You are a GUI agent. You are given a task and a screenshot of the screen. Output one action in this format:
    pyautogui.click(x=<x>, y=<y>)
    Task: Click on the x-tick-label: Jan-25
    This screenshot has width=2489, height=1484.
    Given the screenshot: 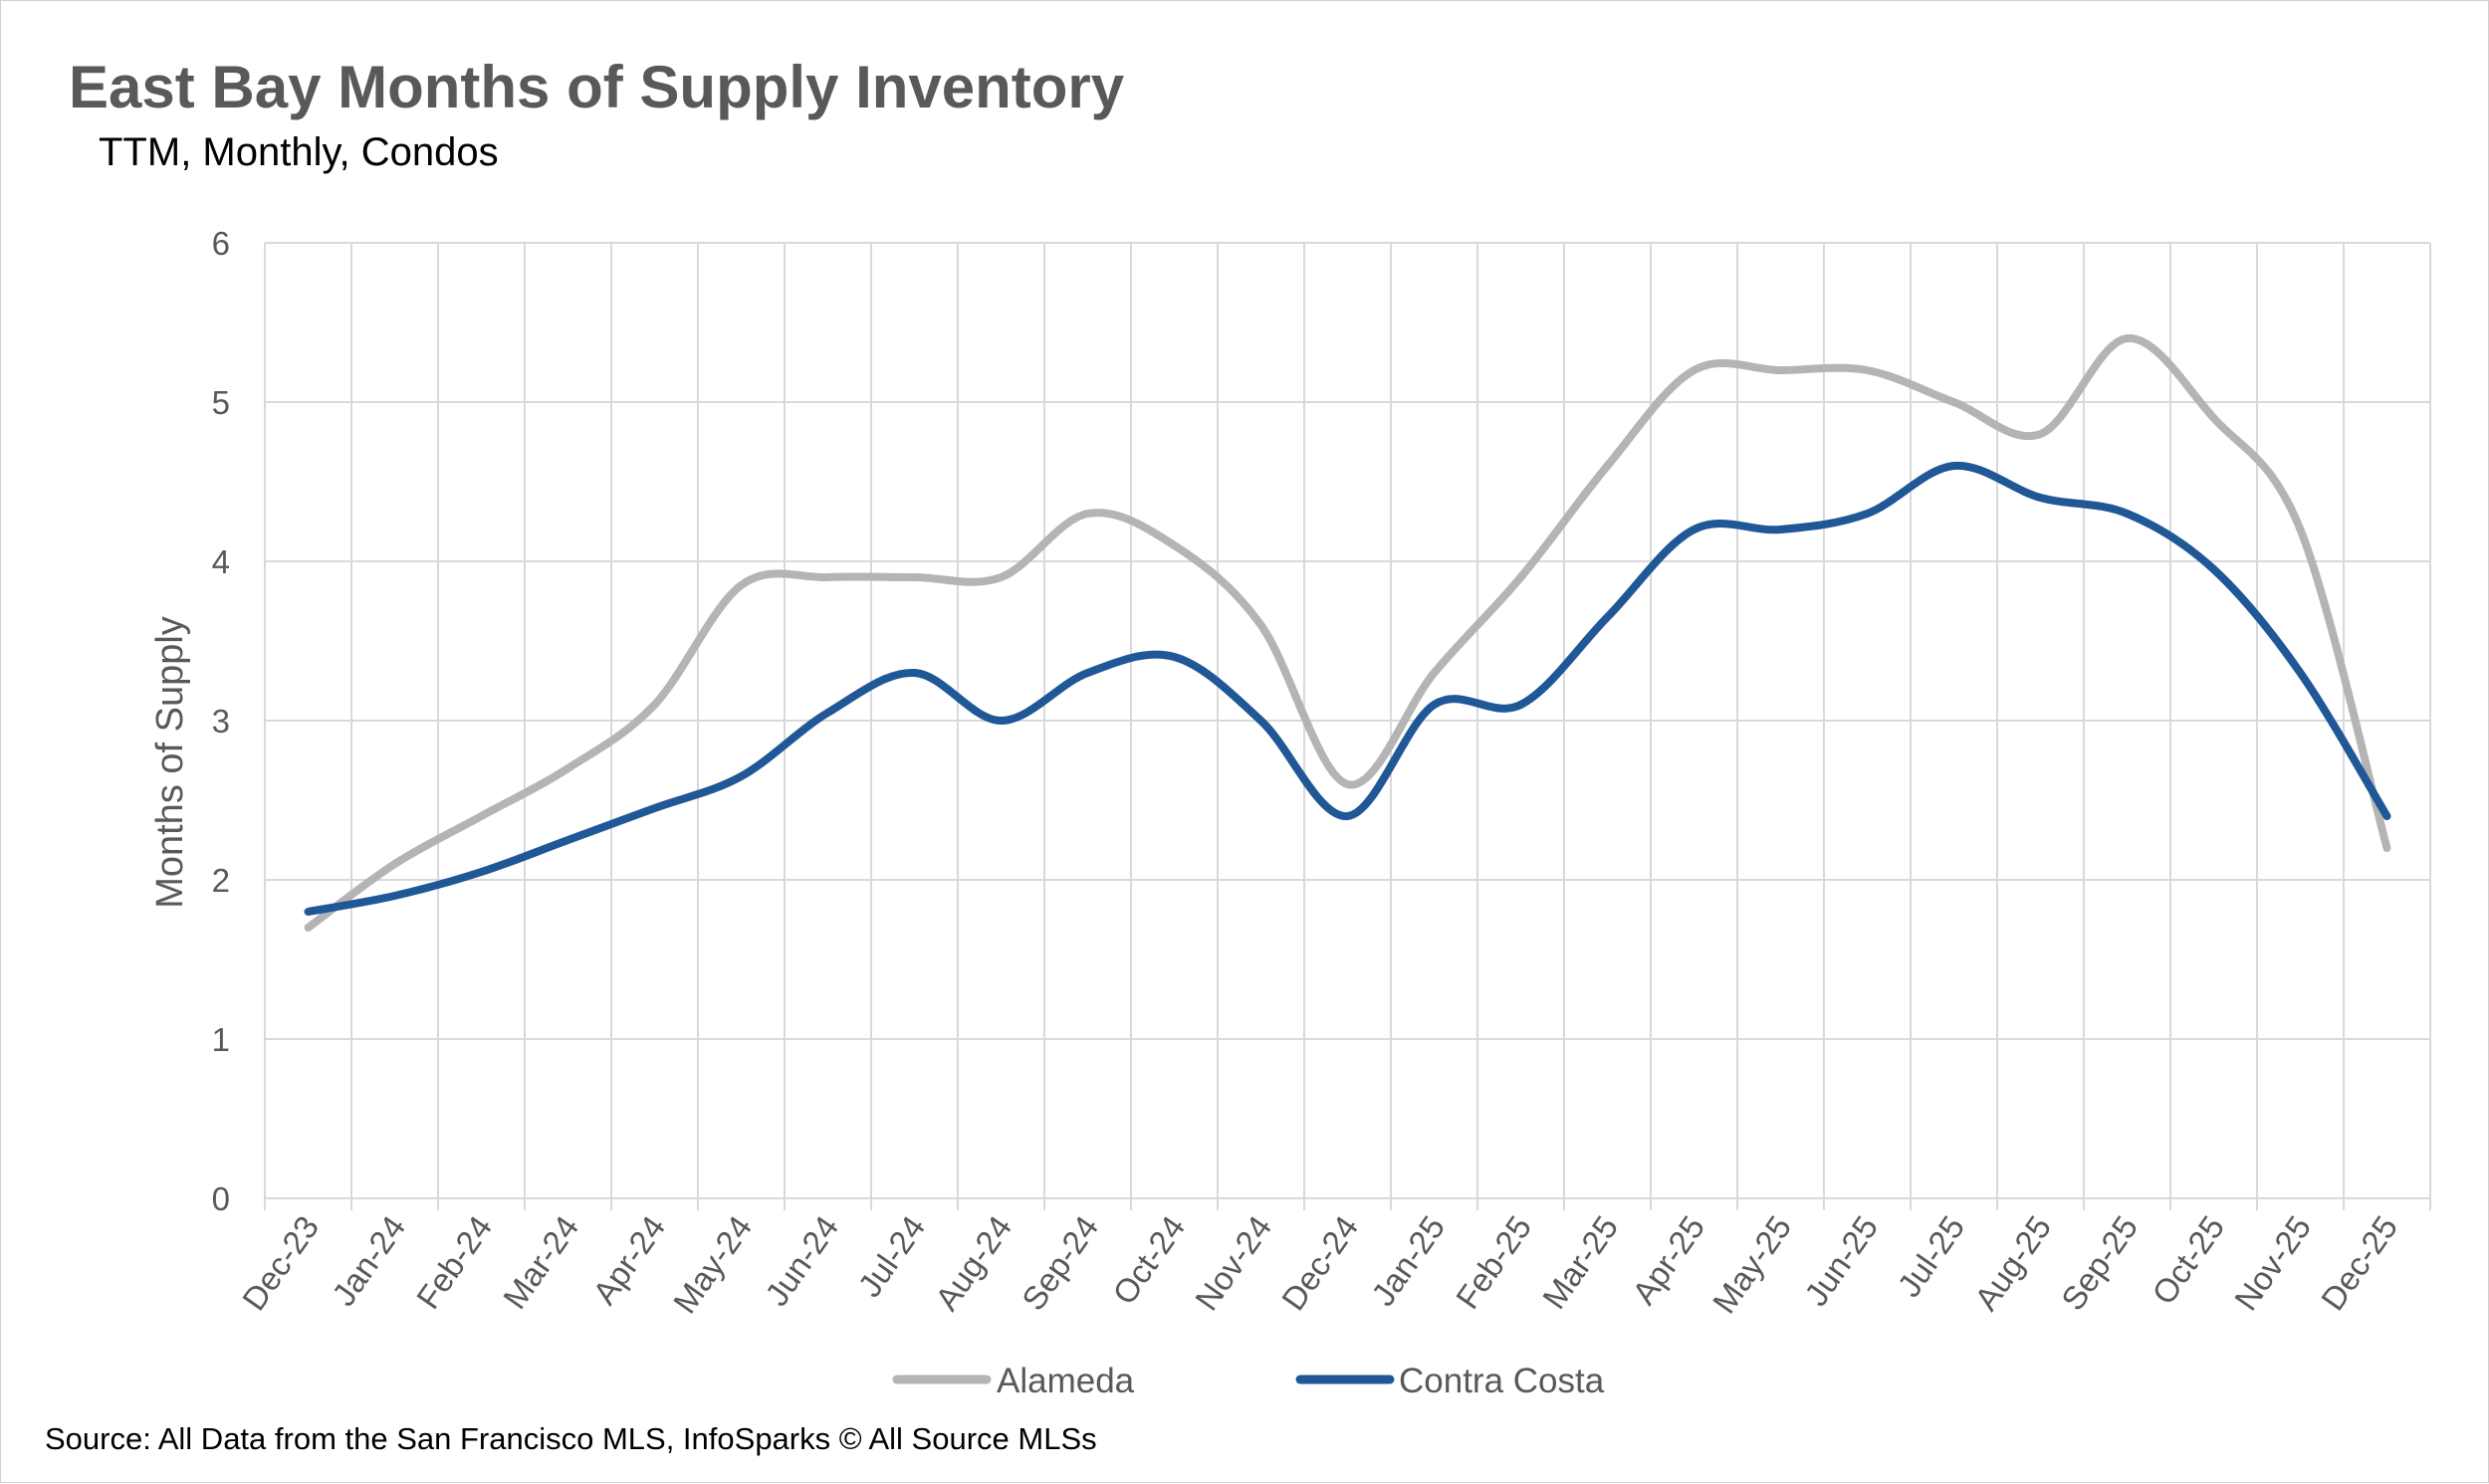 What is the action you would take?
    pyautogui.click(x=1408, y=1261)
    